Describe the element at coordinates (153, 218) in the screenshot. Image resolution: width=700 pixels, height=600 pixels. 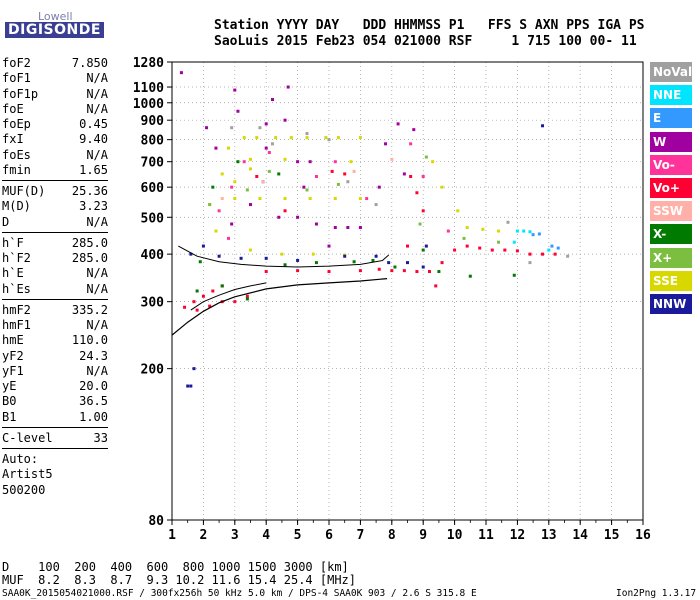
I see `y-tick-label: 500` at that location.